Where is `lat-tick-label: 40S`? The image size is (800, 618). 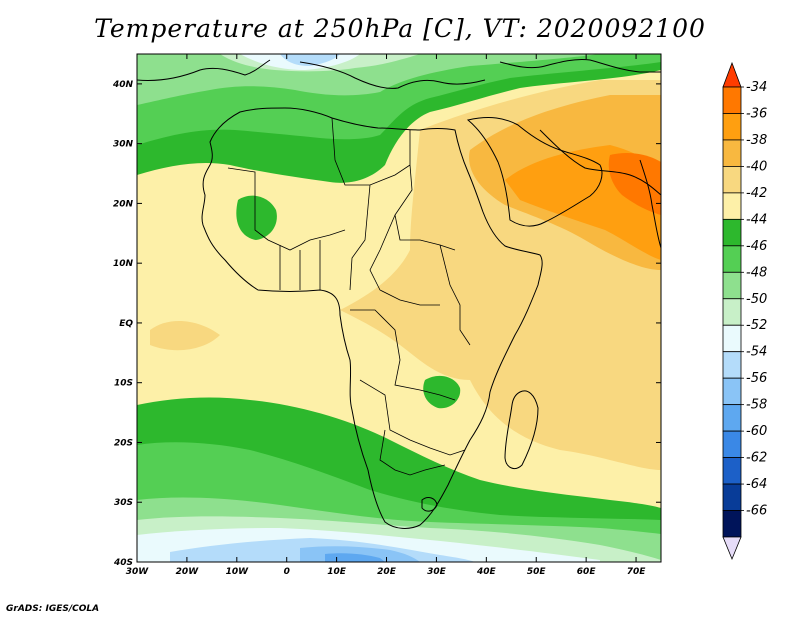
lat-tick-label: 40S is located at coordinates (123, 563).